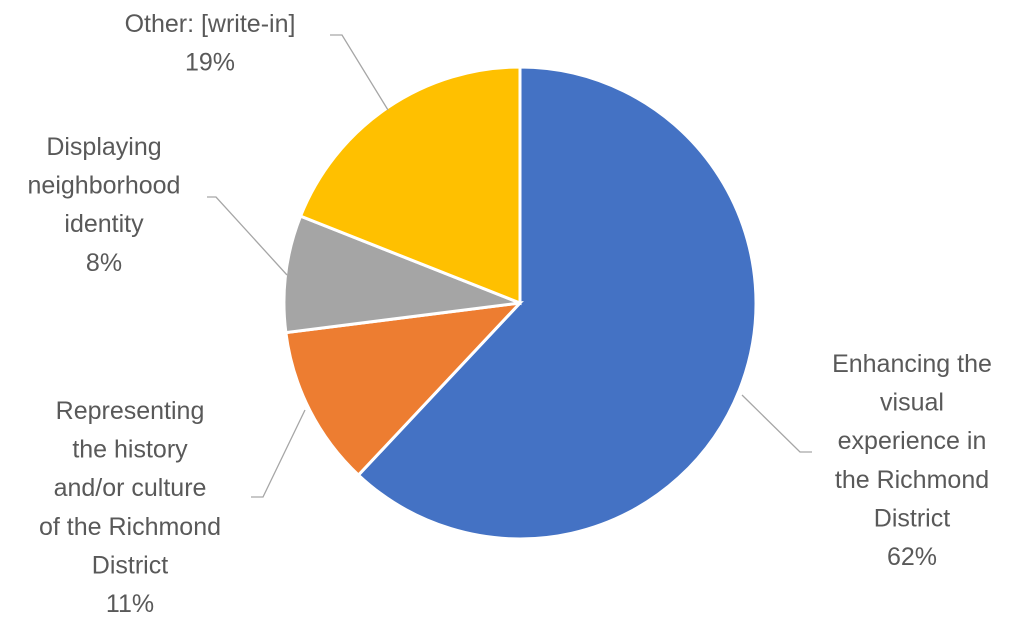 This screenshot has width=1011, height=623. I want to click on data-label-other: Other: [write-in] 19%, so click(210, 43).